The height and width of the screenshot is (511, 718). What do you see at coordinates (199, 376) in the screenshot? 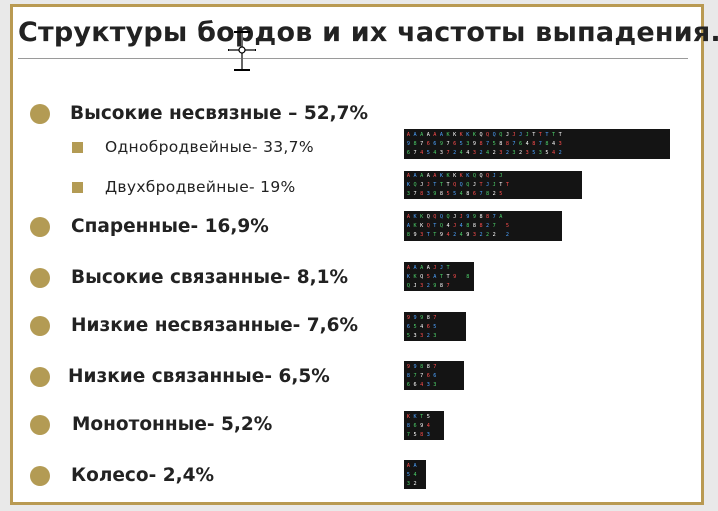
I see `list-item-label: Низкие связанные- 6,5%` at bounding box center [199, 376].